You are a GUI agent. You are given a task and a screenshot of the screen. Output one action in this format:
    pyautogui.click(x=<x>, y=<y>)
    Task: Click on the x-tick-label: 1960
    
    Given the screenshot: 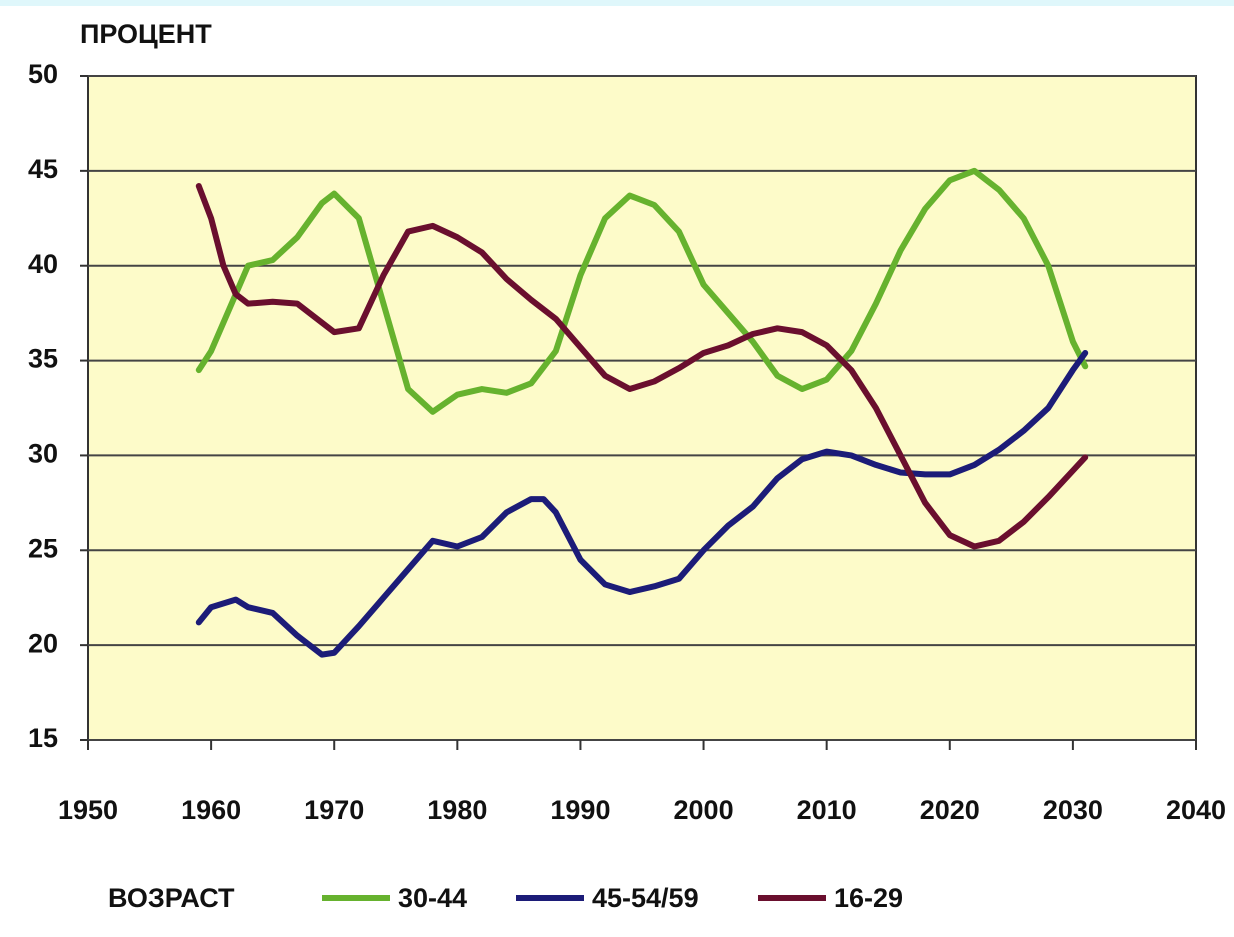 What is the action you would take?
    pyautogui.click(x=211, y=810)
    